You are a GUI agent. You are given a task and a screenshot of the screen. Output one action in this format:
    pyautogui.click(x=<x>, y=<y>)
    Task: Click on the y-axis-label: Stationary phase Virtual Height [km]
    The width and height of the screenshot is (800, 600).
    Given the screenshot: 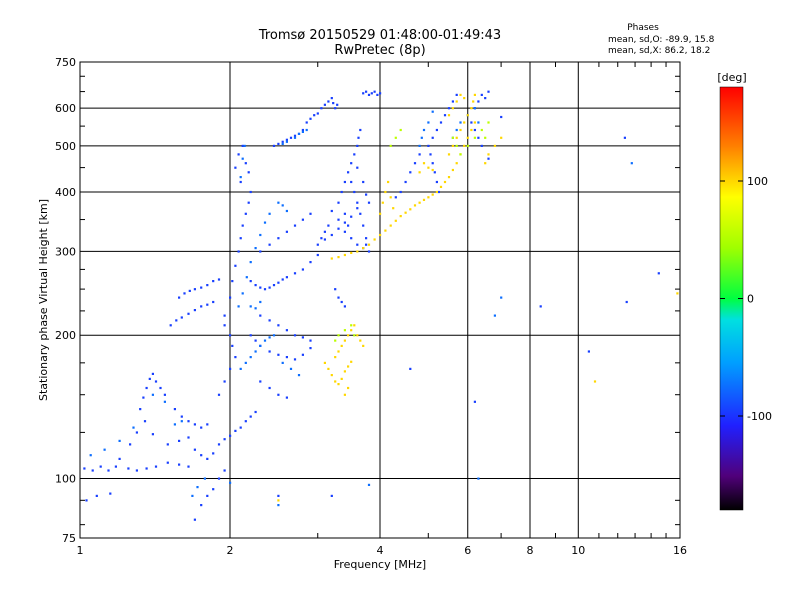 What is the action you would take?
    pyautogui.click(x=43, y=300)
    